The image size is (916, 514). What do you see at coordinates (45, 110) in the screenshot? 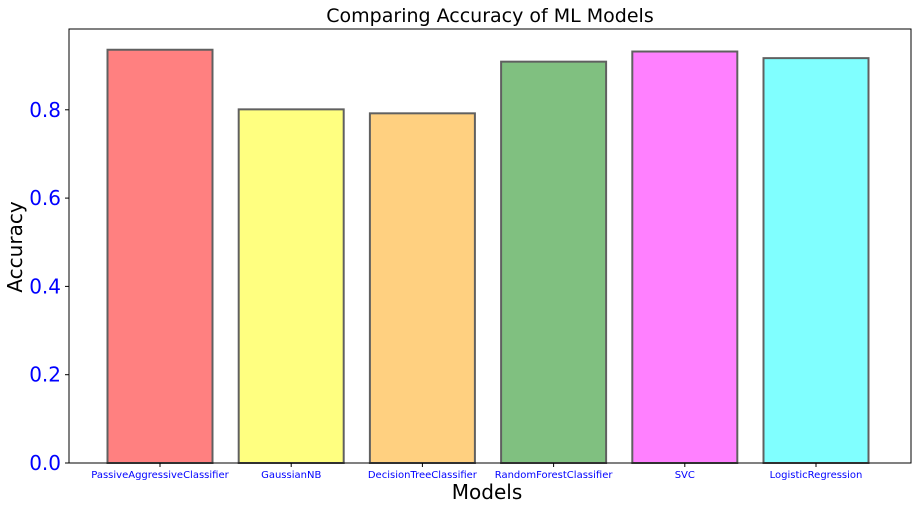
I see `y-tick-label: 0.8` at bounding box center [45, 110].